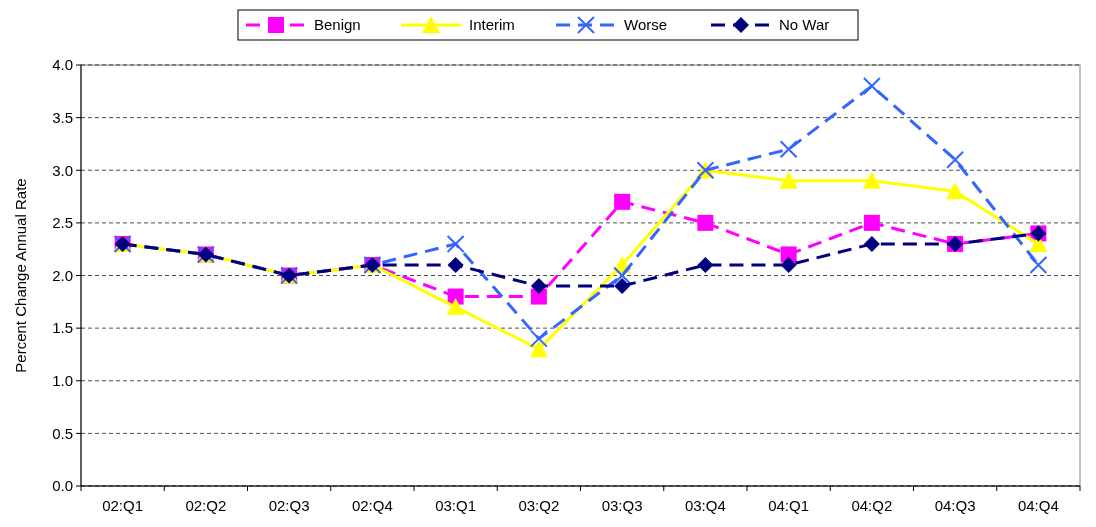 This screenshot has height=527, width=1096. Describe the element at coordinates (372, 505) in the screenshot. I see `x-tick-label: 02:Q4` at that location.